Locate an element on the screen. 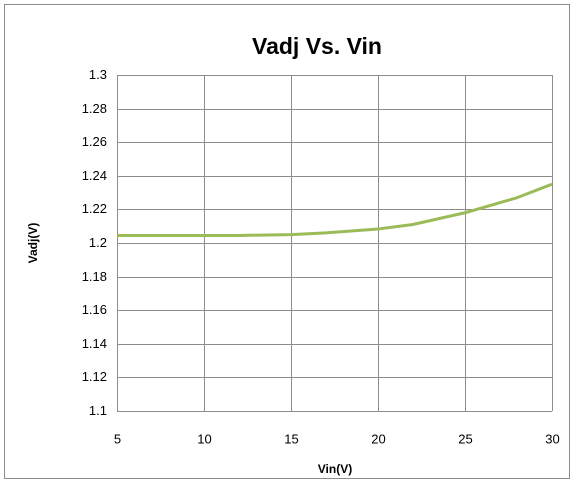 The height and width of the screenshot is (488, 574). x-tick-label: 5 is located at coordinates (117, 438).